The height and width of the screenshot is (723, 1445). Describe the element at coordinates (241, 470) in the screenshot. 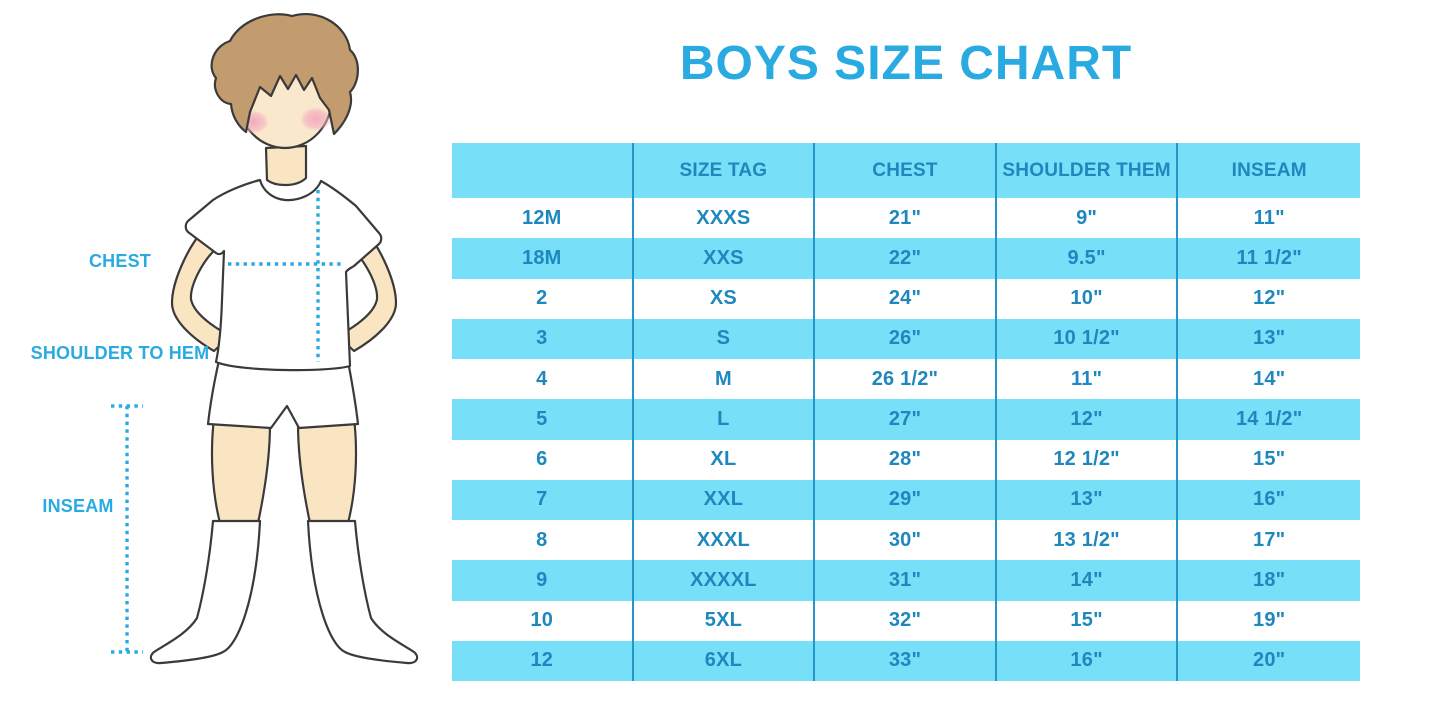

I see `left-leg` at that location.